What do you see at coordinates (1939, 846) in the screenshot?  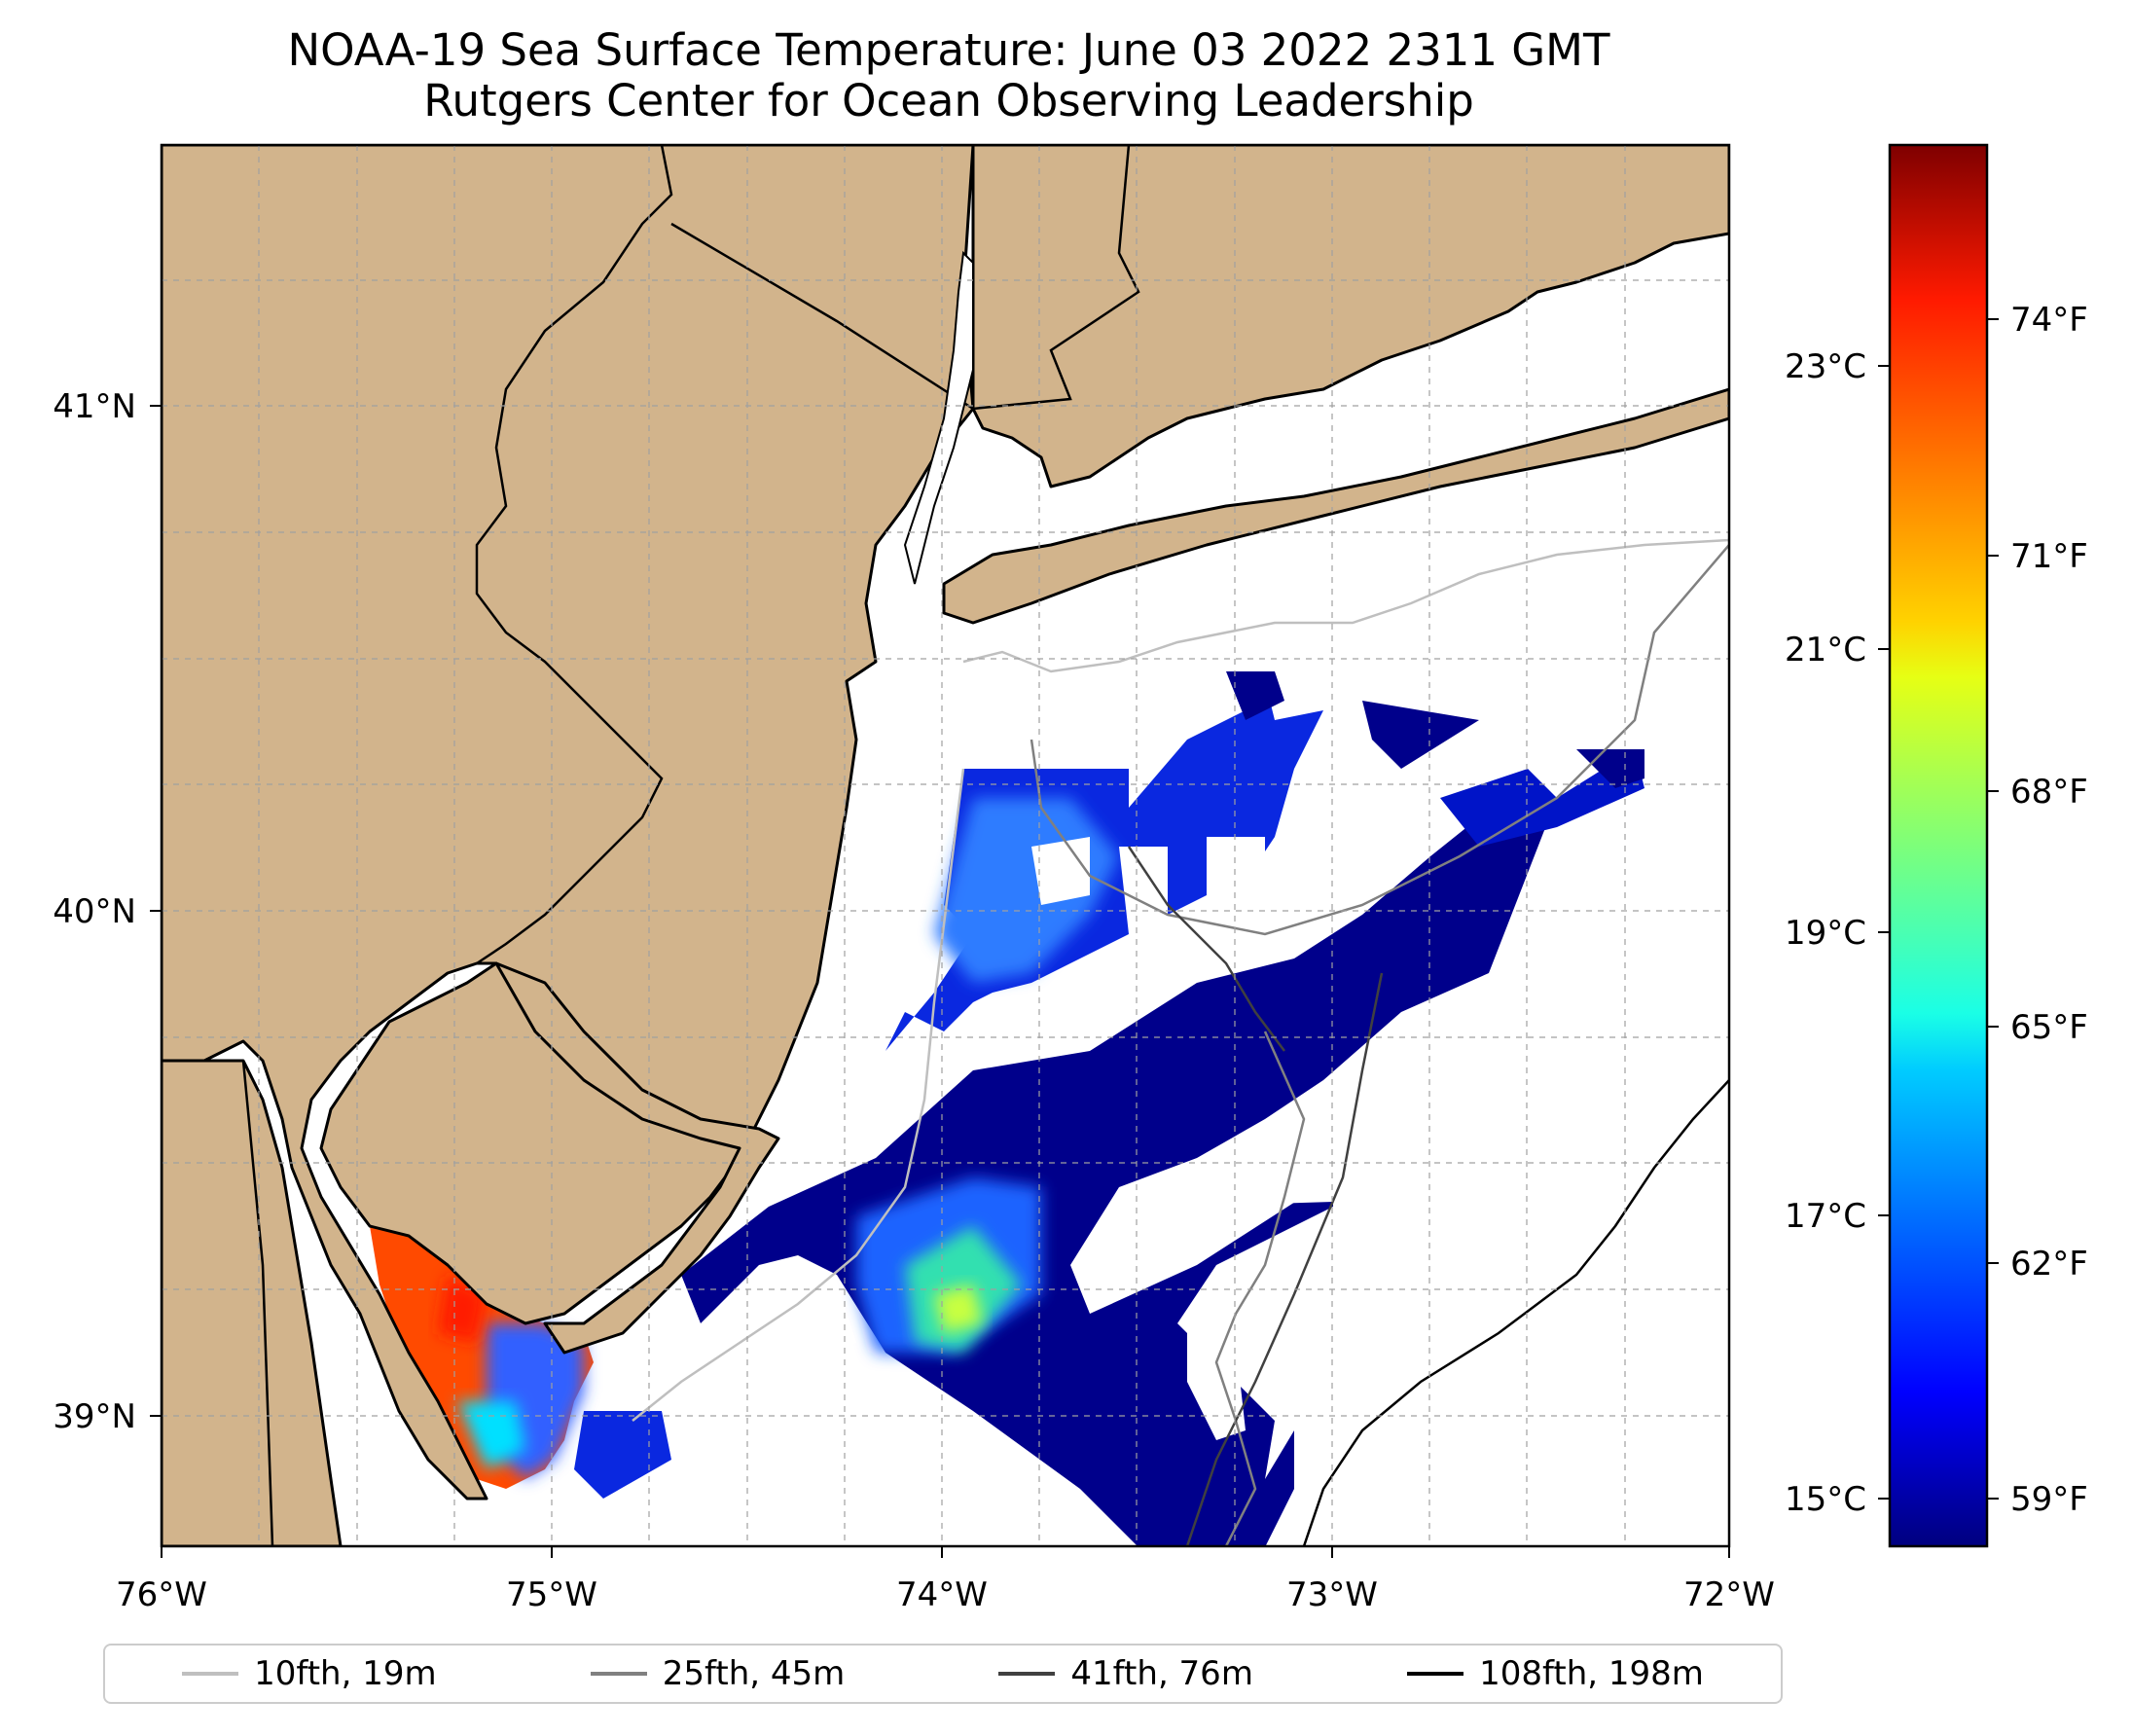 I see `colorbar` at bounding box center [1939, 846].